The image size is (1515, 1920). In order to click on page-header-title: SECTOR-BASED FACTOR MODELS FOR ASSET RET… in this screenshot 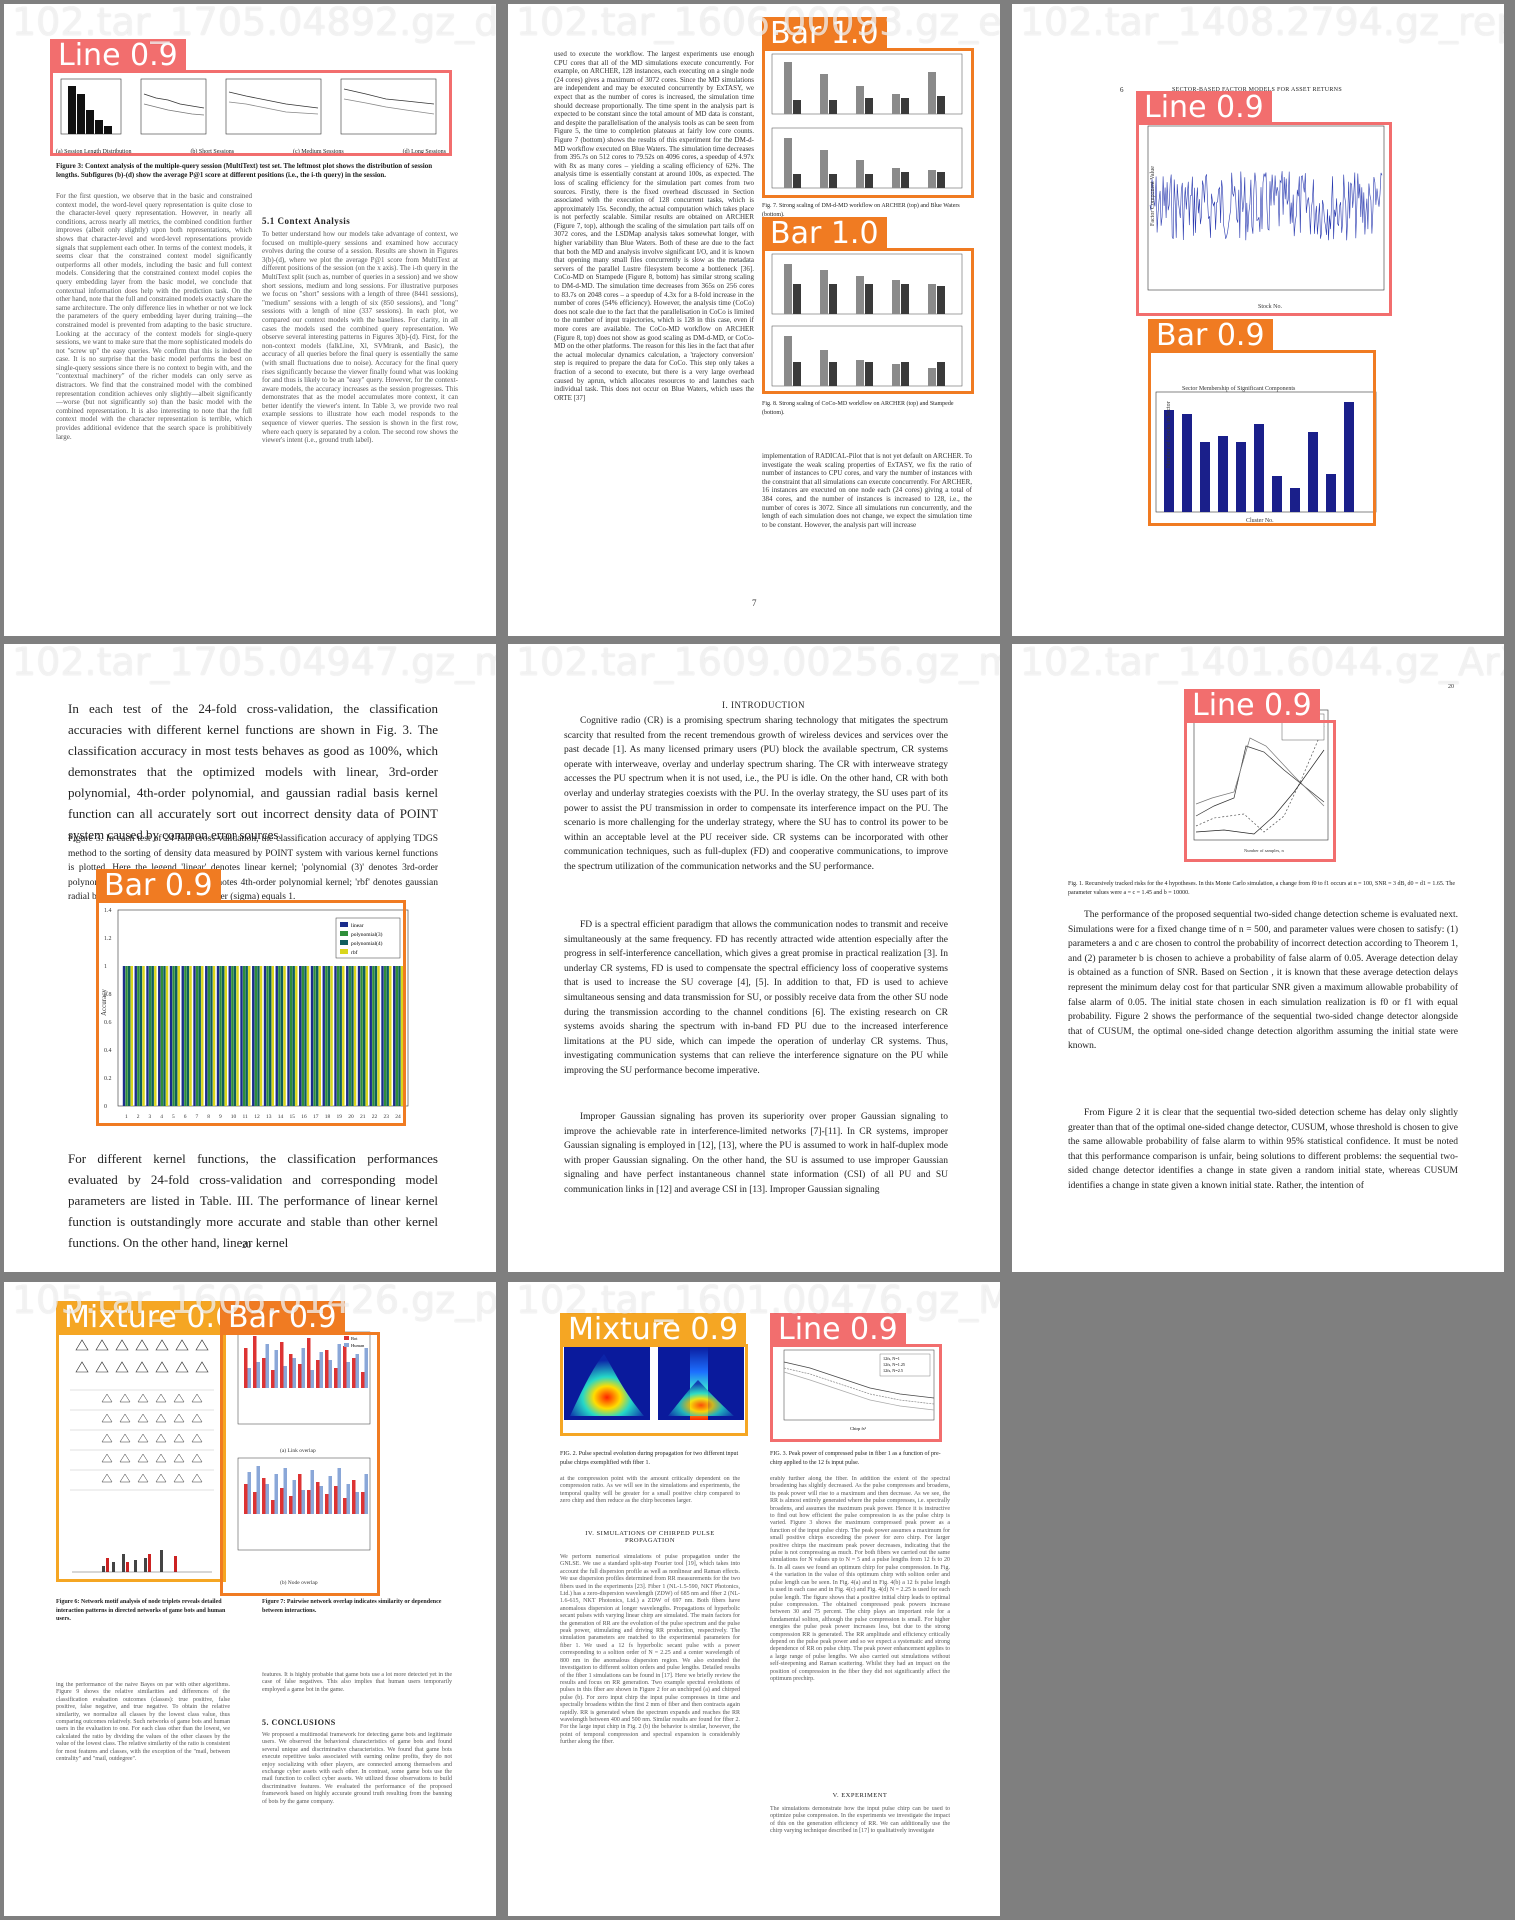, I will do `click(1257, 90)`.